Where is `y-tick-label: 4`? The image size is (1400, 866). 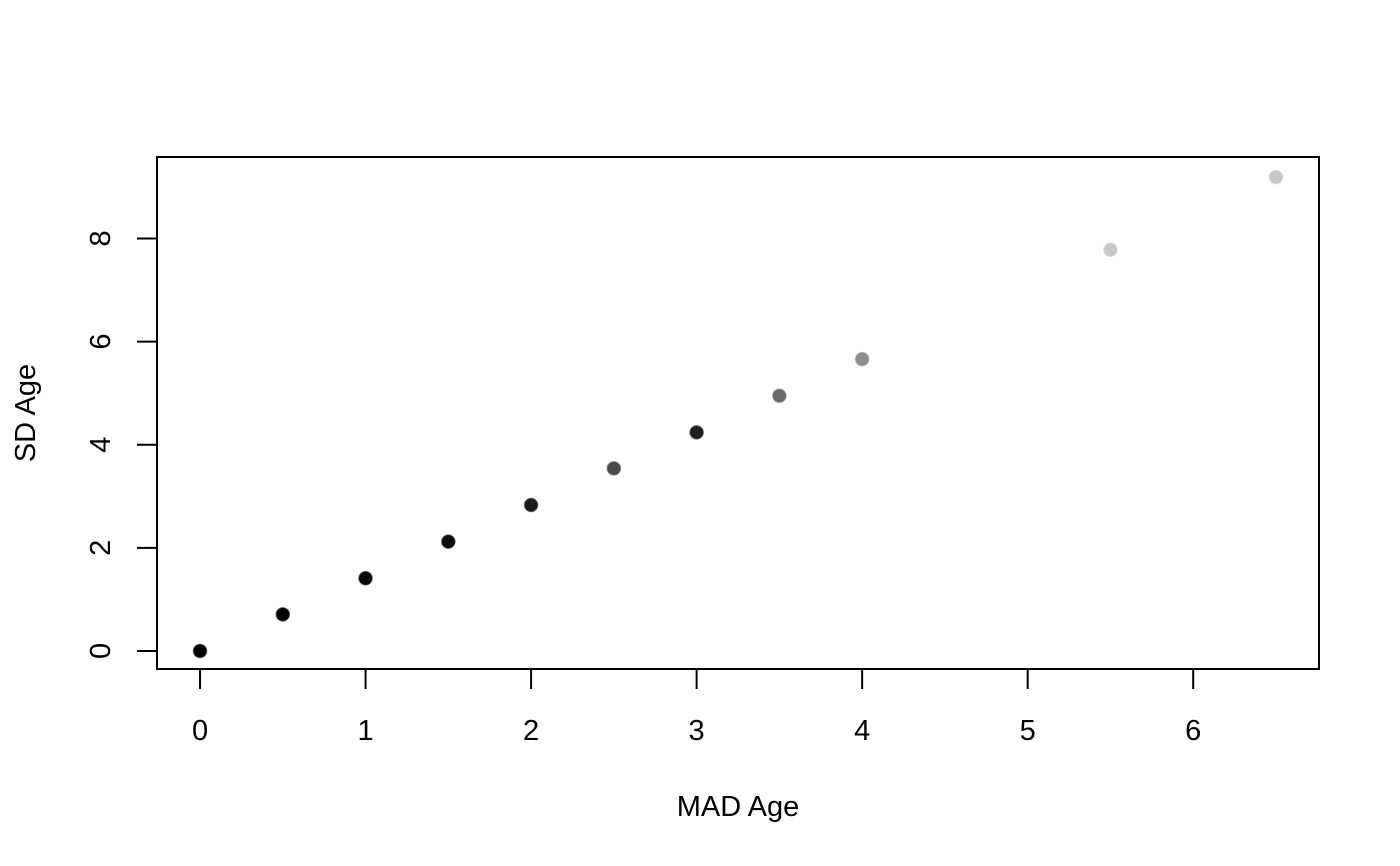
y-tick-label: 4 is located at coordinates (101, 445).